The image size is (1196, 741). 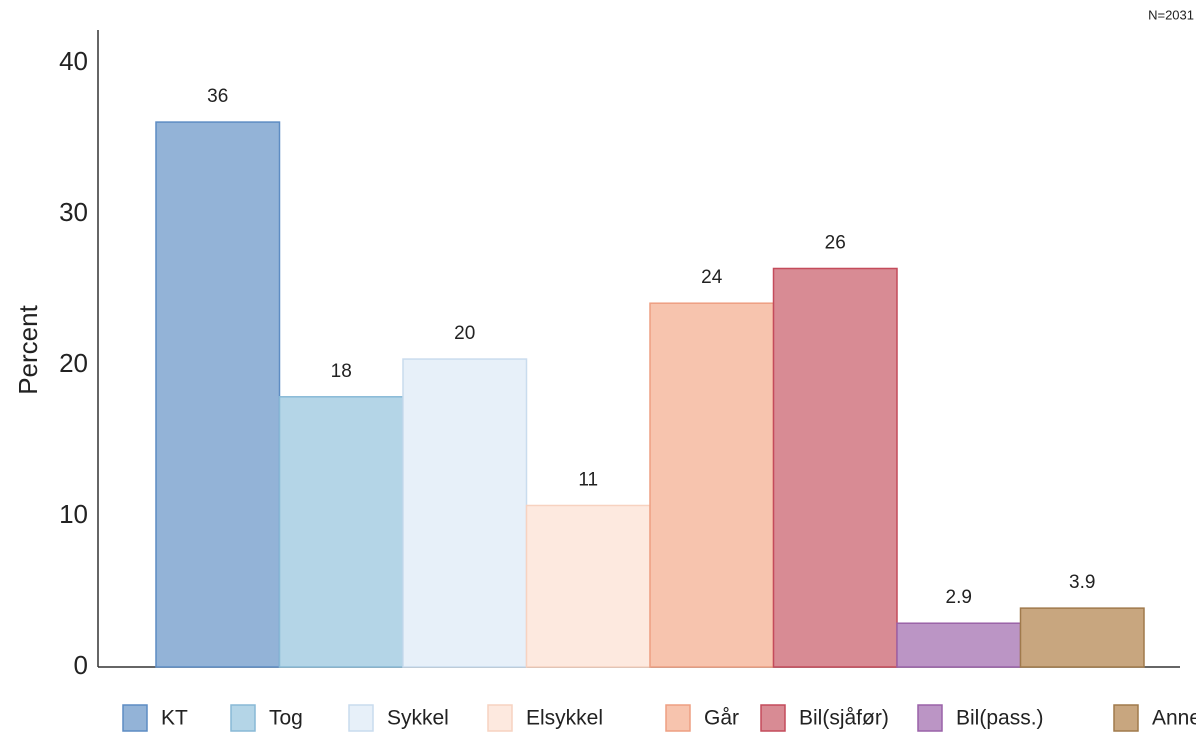 I want to click on y-tick-label: 20, so click(x=73, y=363).